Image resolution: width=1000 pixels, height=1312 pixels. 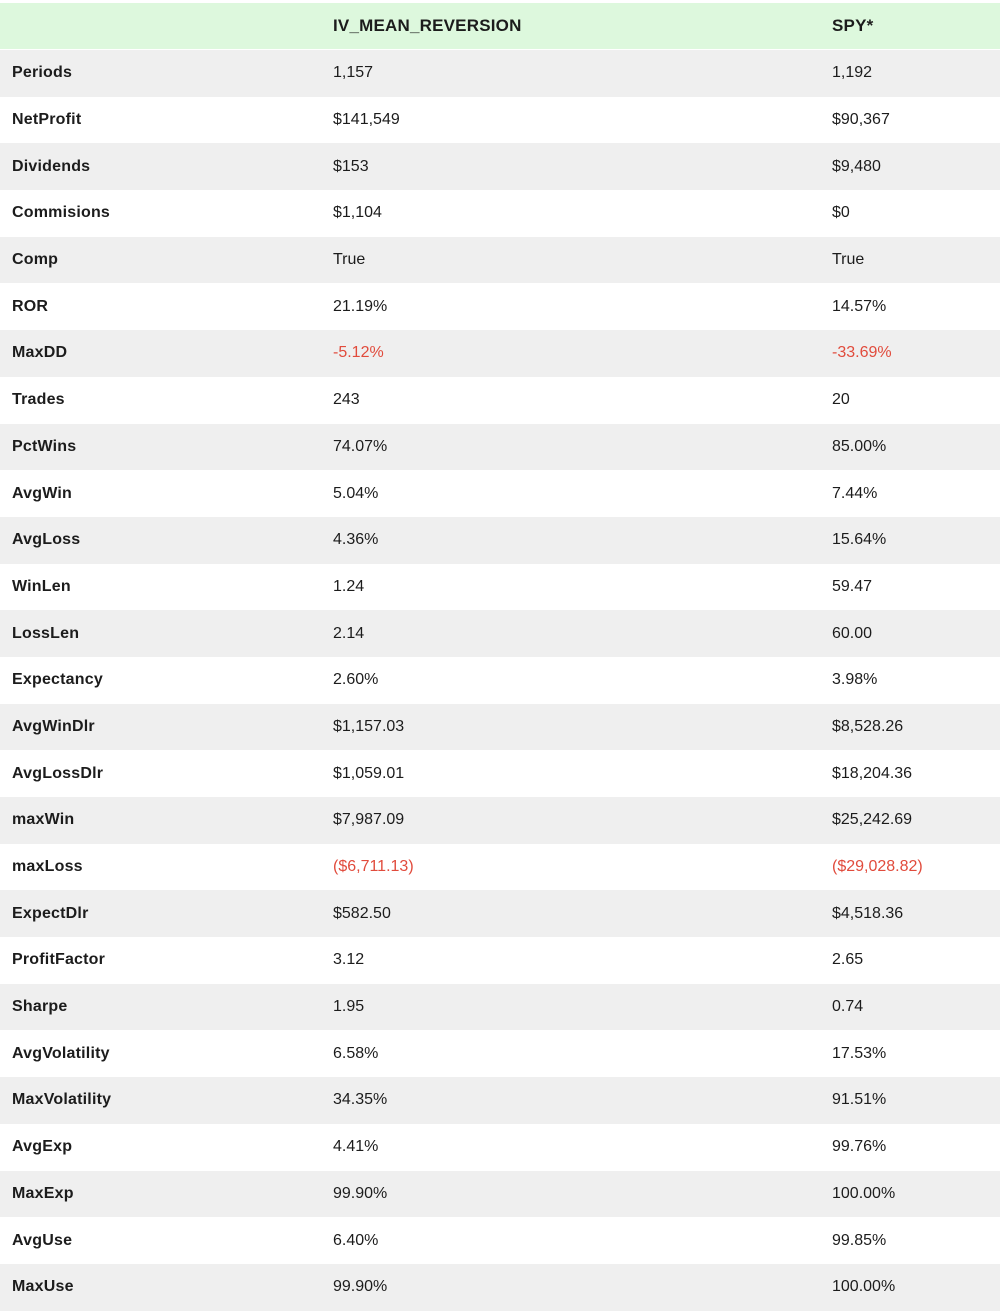 I want to click on header-cell-iv-mean-reversion: IV_MEAN_REVERSION, so click(x=427, y=25).